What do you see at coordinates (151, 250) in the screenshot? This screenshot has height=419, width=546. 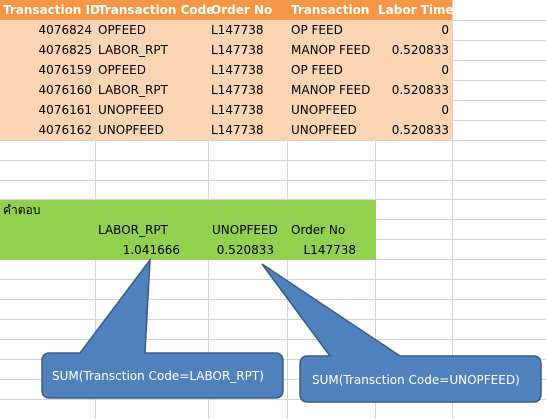 I see `answer-value-labor-rpt: 1.041666` at bounding box center [151, 250].